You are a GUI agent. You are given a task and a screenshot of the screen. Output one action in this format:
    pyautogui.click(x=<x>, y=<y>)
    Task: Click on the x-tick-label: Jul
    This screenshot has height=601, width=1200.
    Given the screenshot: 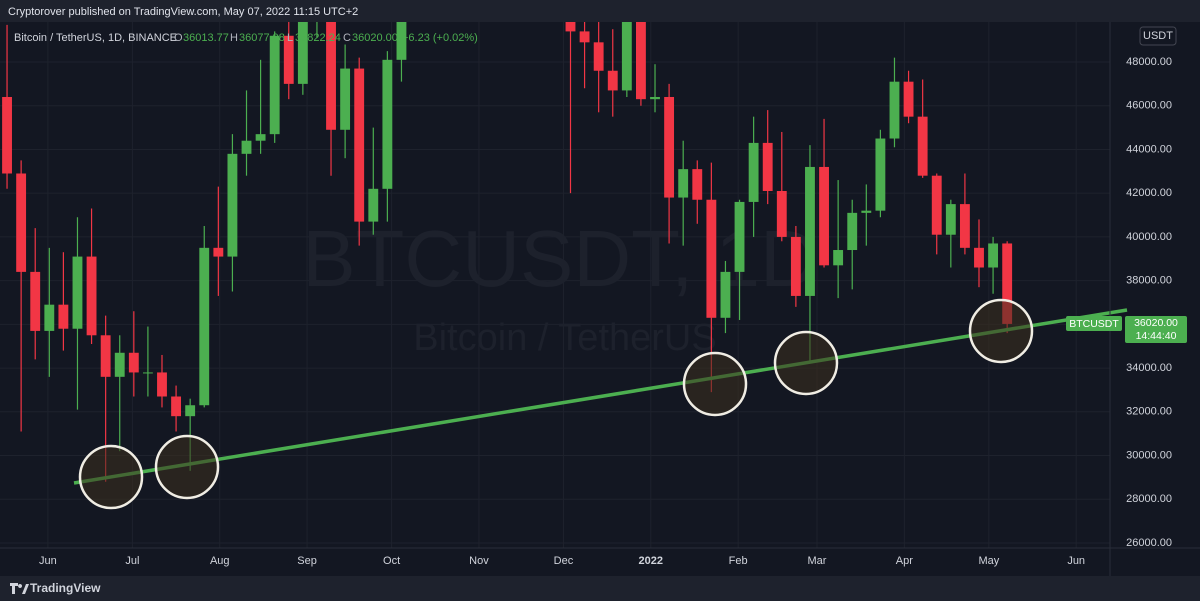 What is the action you would take?
    pyautogui.click(x=132, y=561)
    